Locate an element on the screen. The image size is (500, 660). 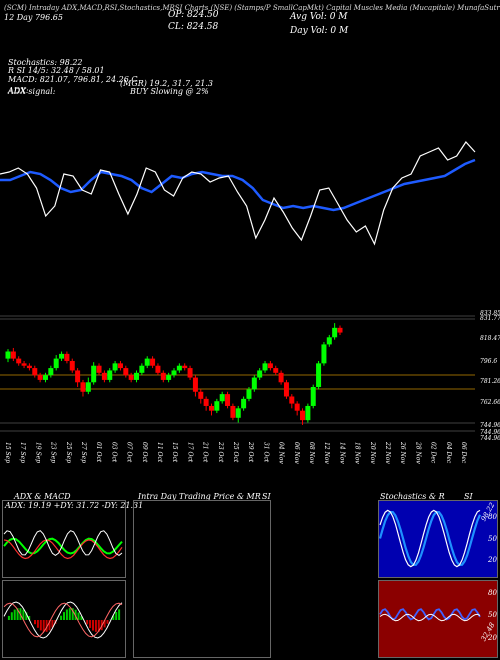
avg-vol-label: Avg Vol: 0 M is located at coordinates (319, 17).